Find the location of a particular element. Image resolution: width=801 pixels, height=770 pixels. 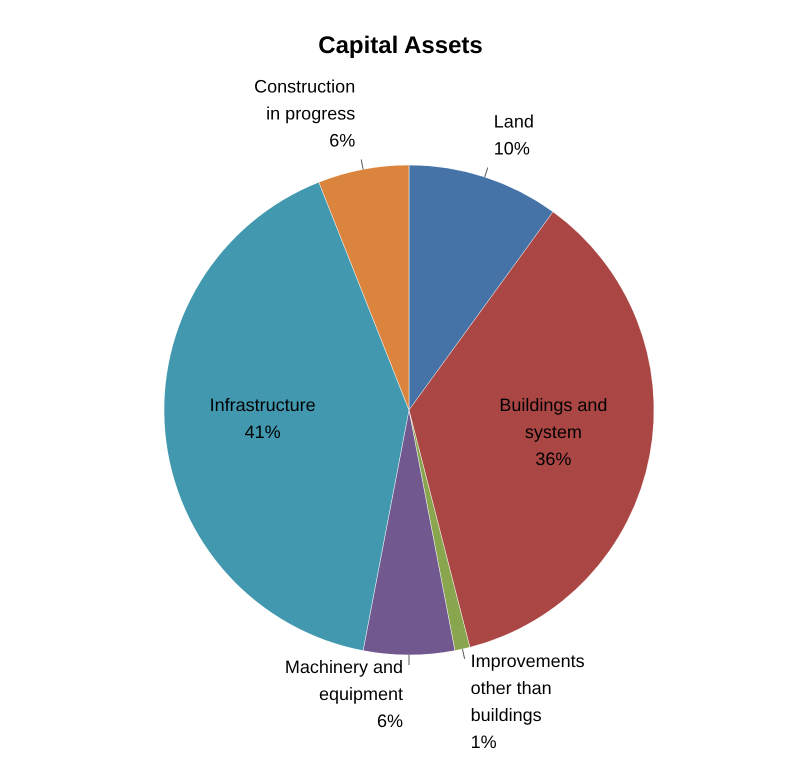

slice-label: Buildings and system is located at coordinates (553, 418).